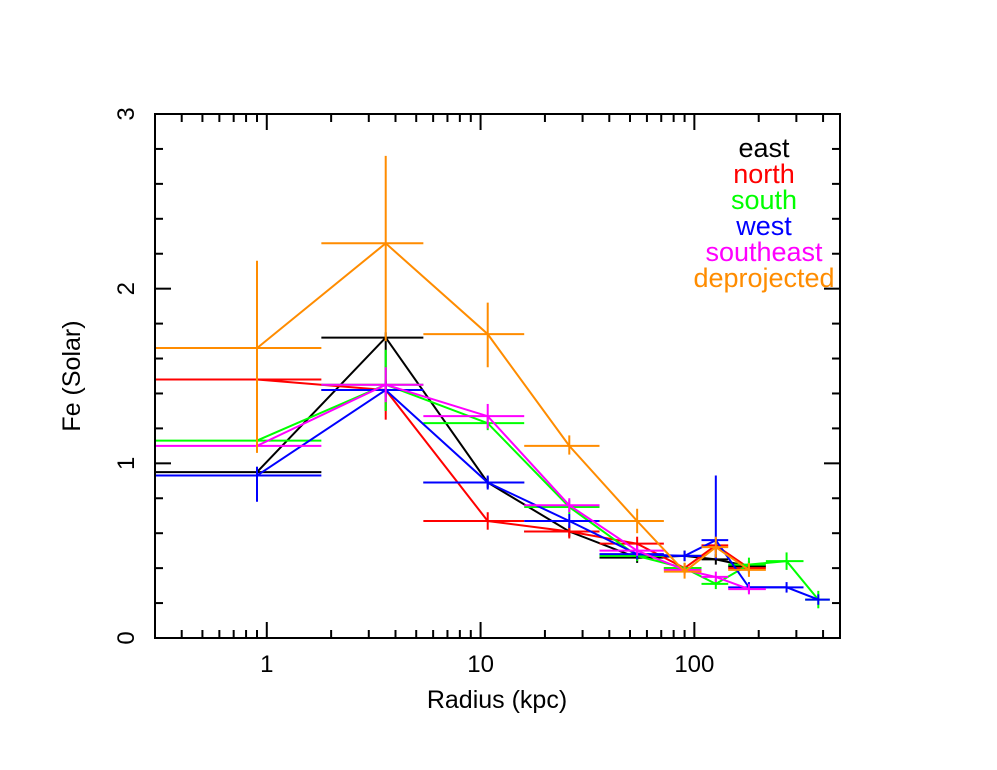 The width and height of the screenshot is (997, 770). What do you see at coordinates (694, 664) in the screenshot?
I see `x-tick-label: 100` at bounding box center [694, 664].